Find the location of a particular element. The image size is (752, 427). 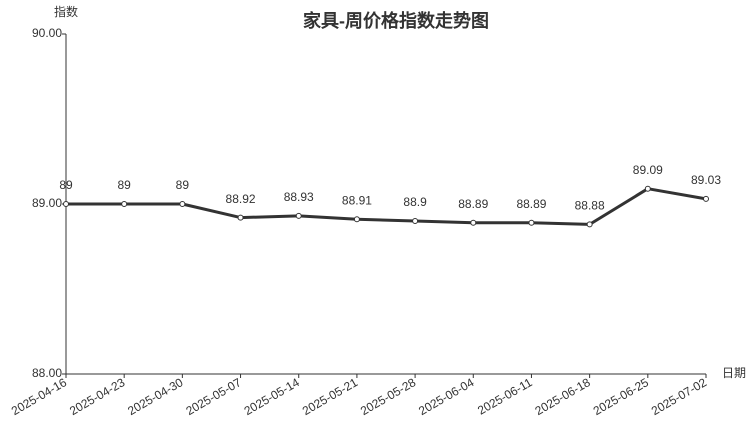

data-line is located at coordinates (386, 206).